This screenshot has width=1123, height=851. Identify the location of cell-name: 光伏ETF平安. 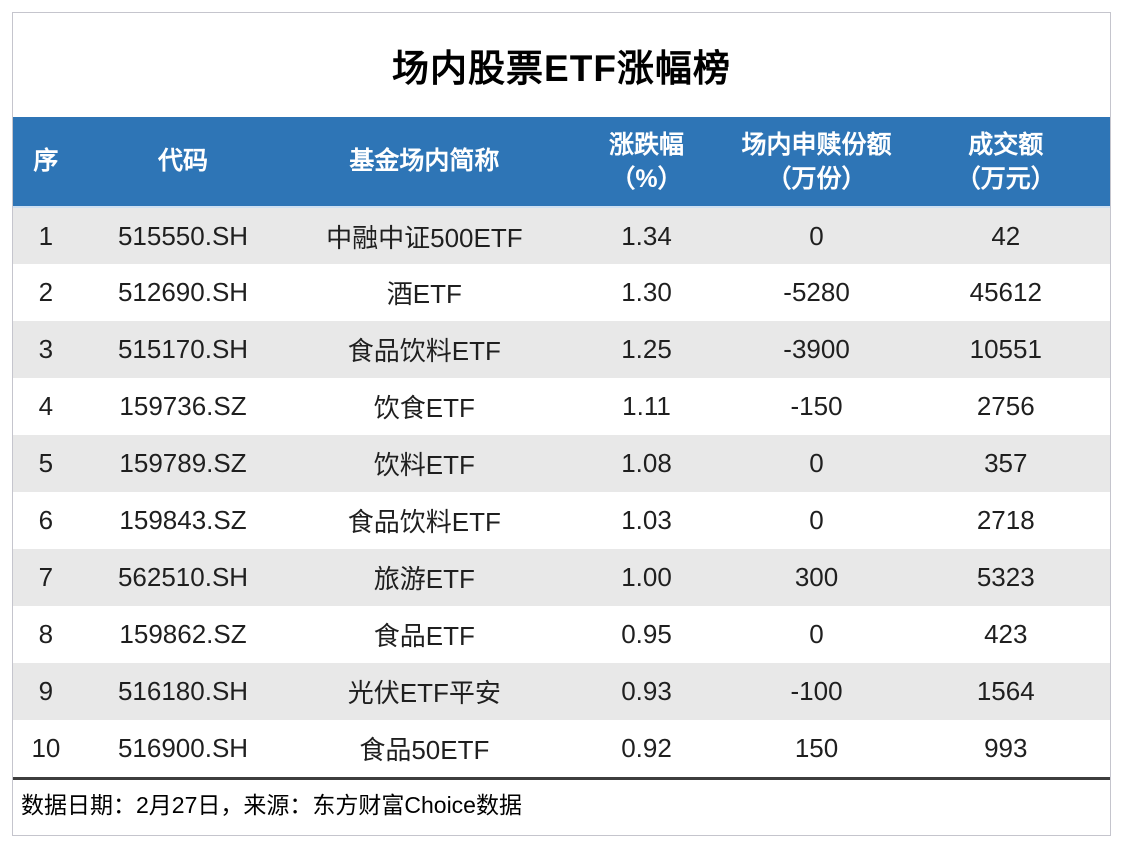
(424, 691).